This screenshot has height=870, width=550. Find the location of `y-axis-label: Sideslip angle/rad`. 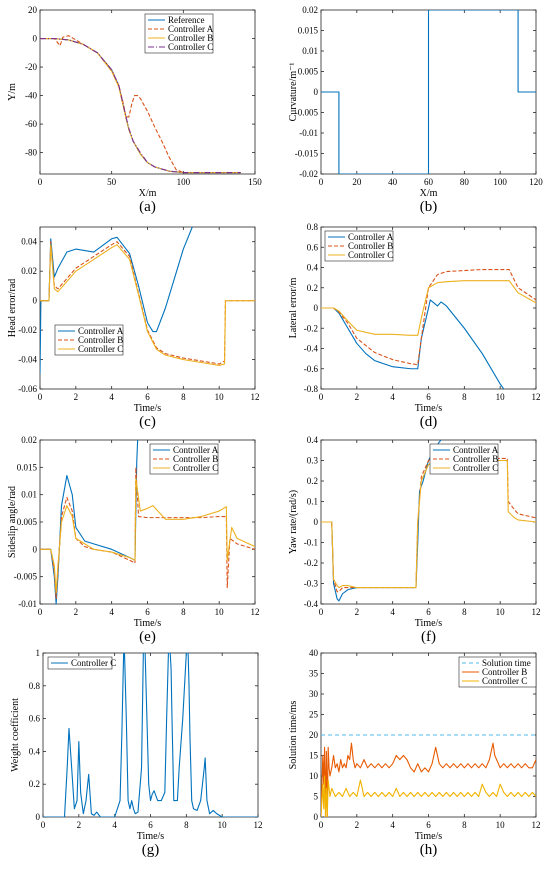

y-axis-label: Sideslip angle/rad is located at coordinates (12, 522).